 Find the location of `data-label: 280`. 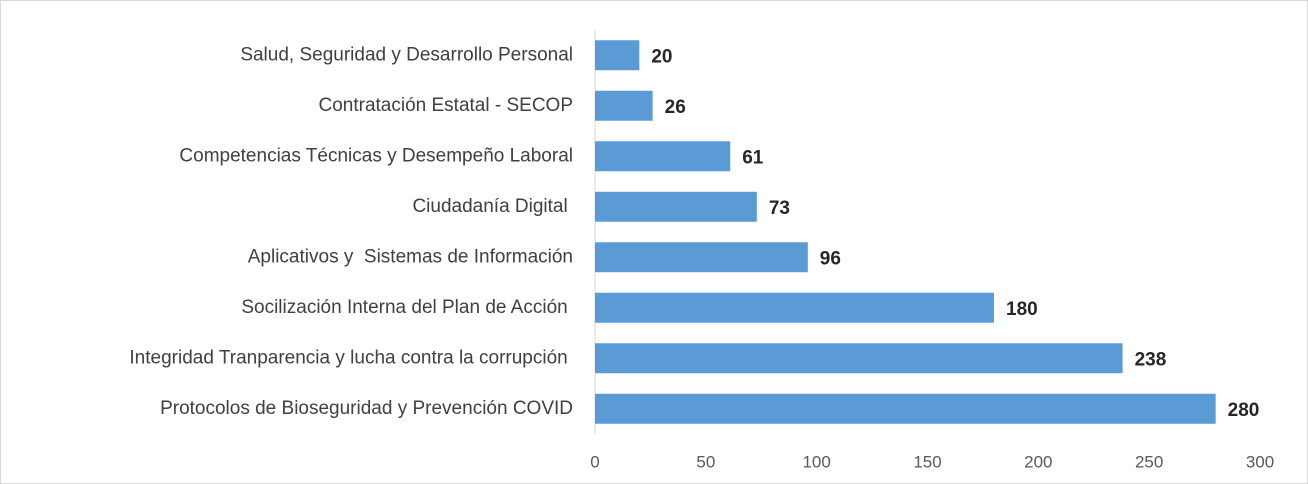

data-label: 280 is located at coordinates (1244, 410).